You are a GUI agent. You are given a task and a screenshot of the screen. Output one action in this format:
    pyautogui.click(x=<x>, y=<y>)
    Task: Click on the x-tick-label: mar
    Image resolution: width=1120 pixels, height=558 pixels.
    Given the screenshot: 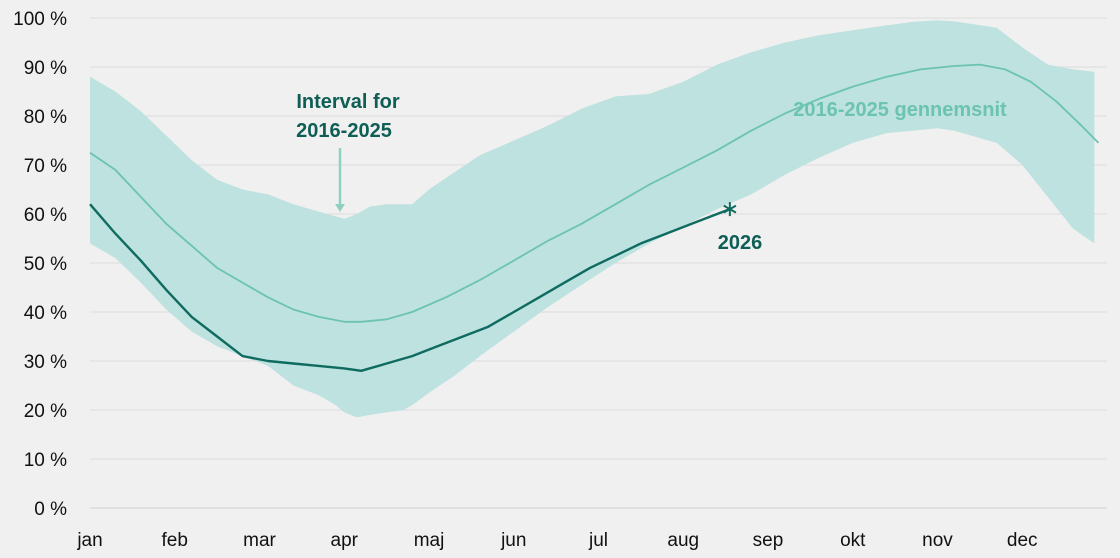 What is the action you would take?
    pyautogui.click(x=259, y=540)
    